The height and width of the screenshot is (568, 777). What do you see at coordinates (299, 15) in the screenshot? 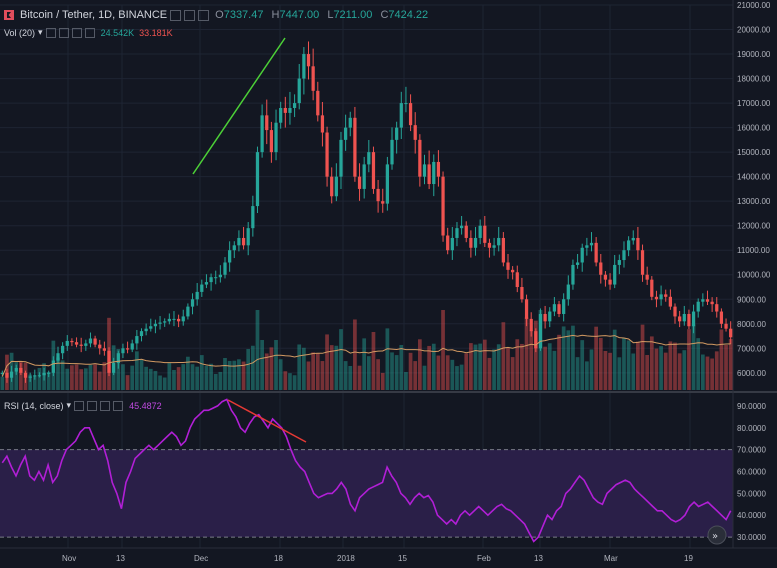
I see `high-value: 7447.00` at bounding box center [299, 15].